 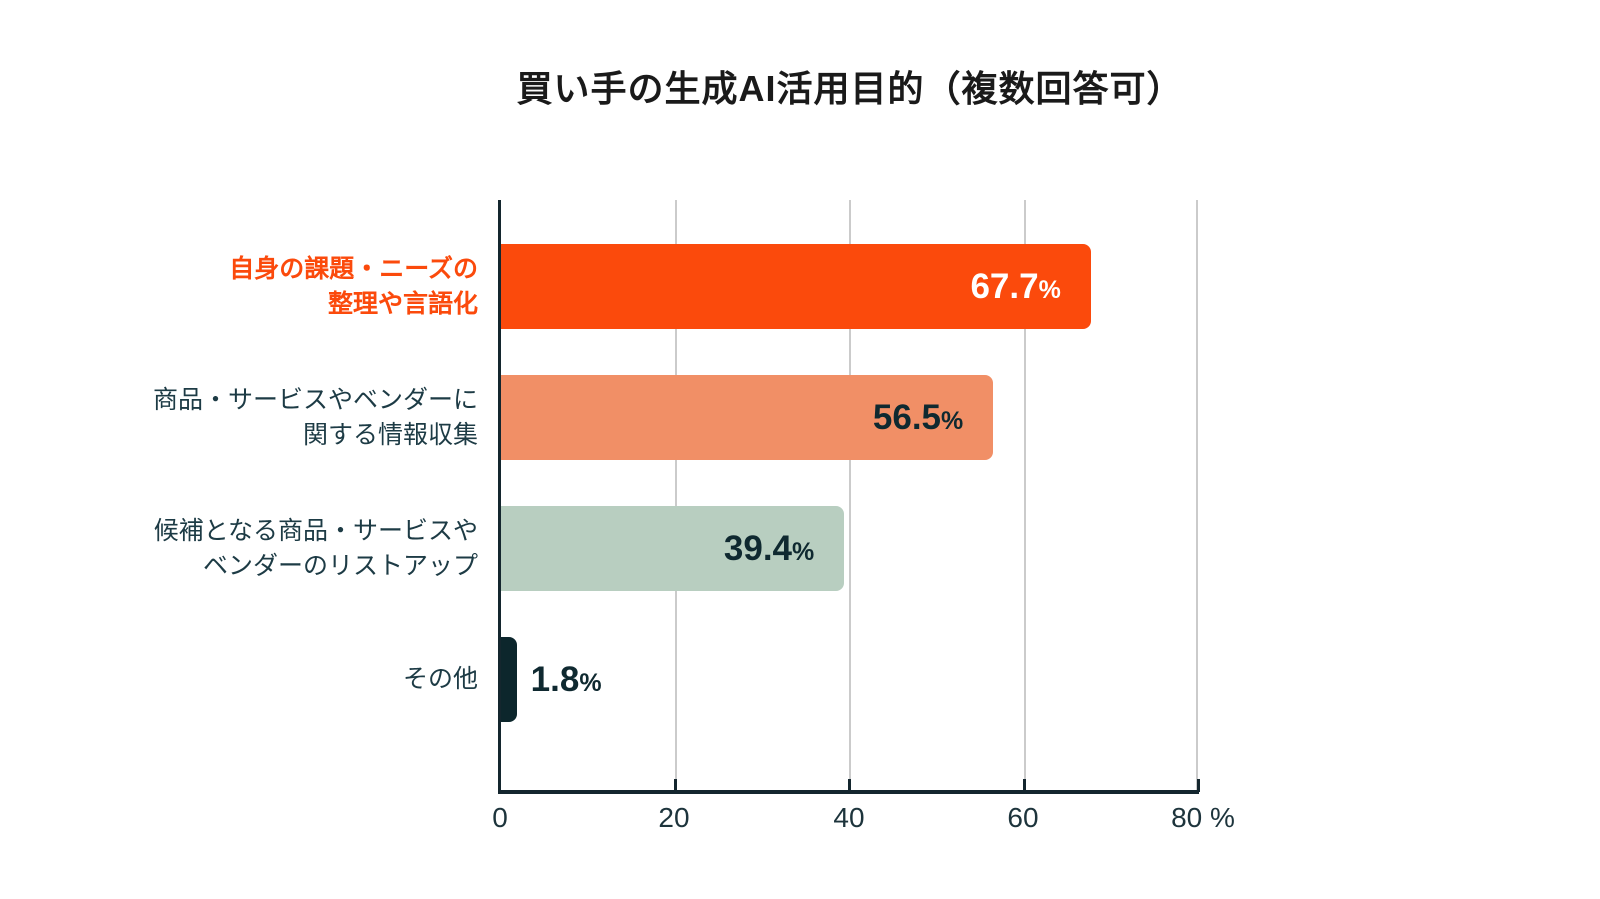 I want to click on value-label: 39.4%, so click(x=769, y=549).